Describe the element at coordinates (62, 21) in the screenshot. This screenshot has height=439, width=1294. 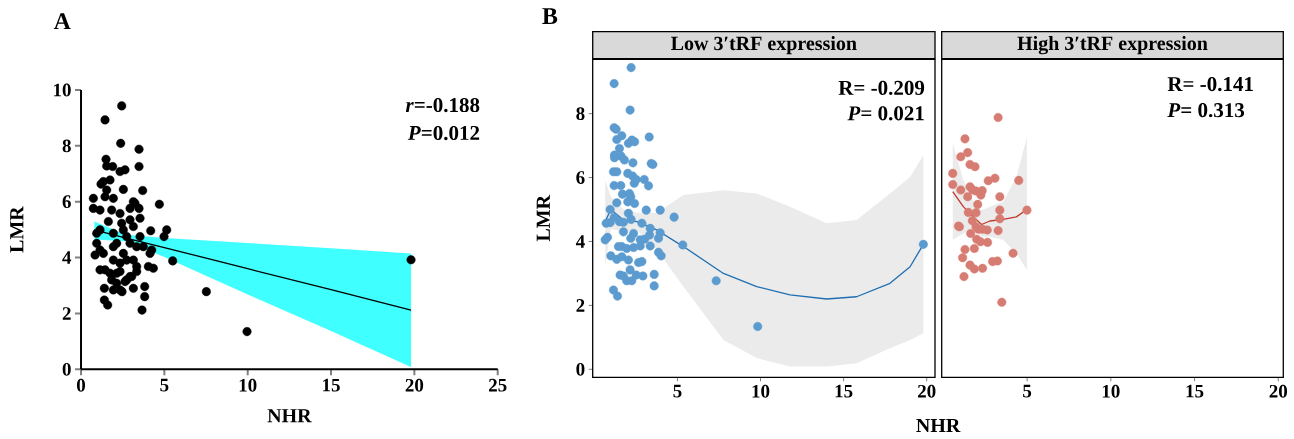
I see `chart-title: A` at that location.